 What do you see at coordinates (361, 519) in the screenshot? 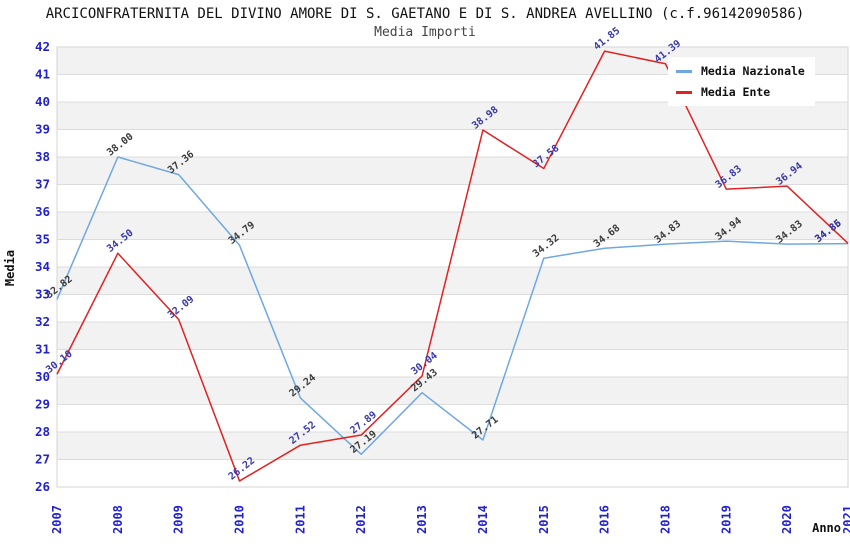
I see `x-tick-label: 2012` at bounding box center [361, 519].